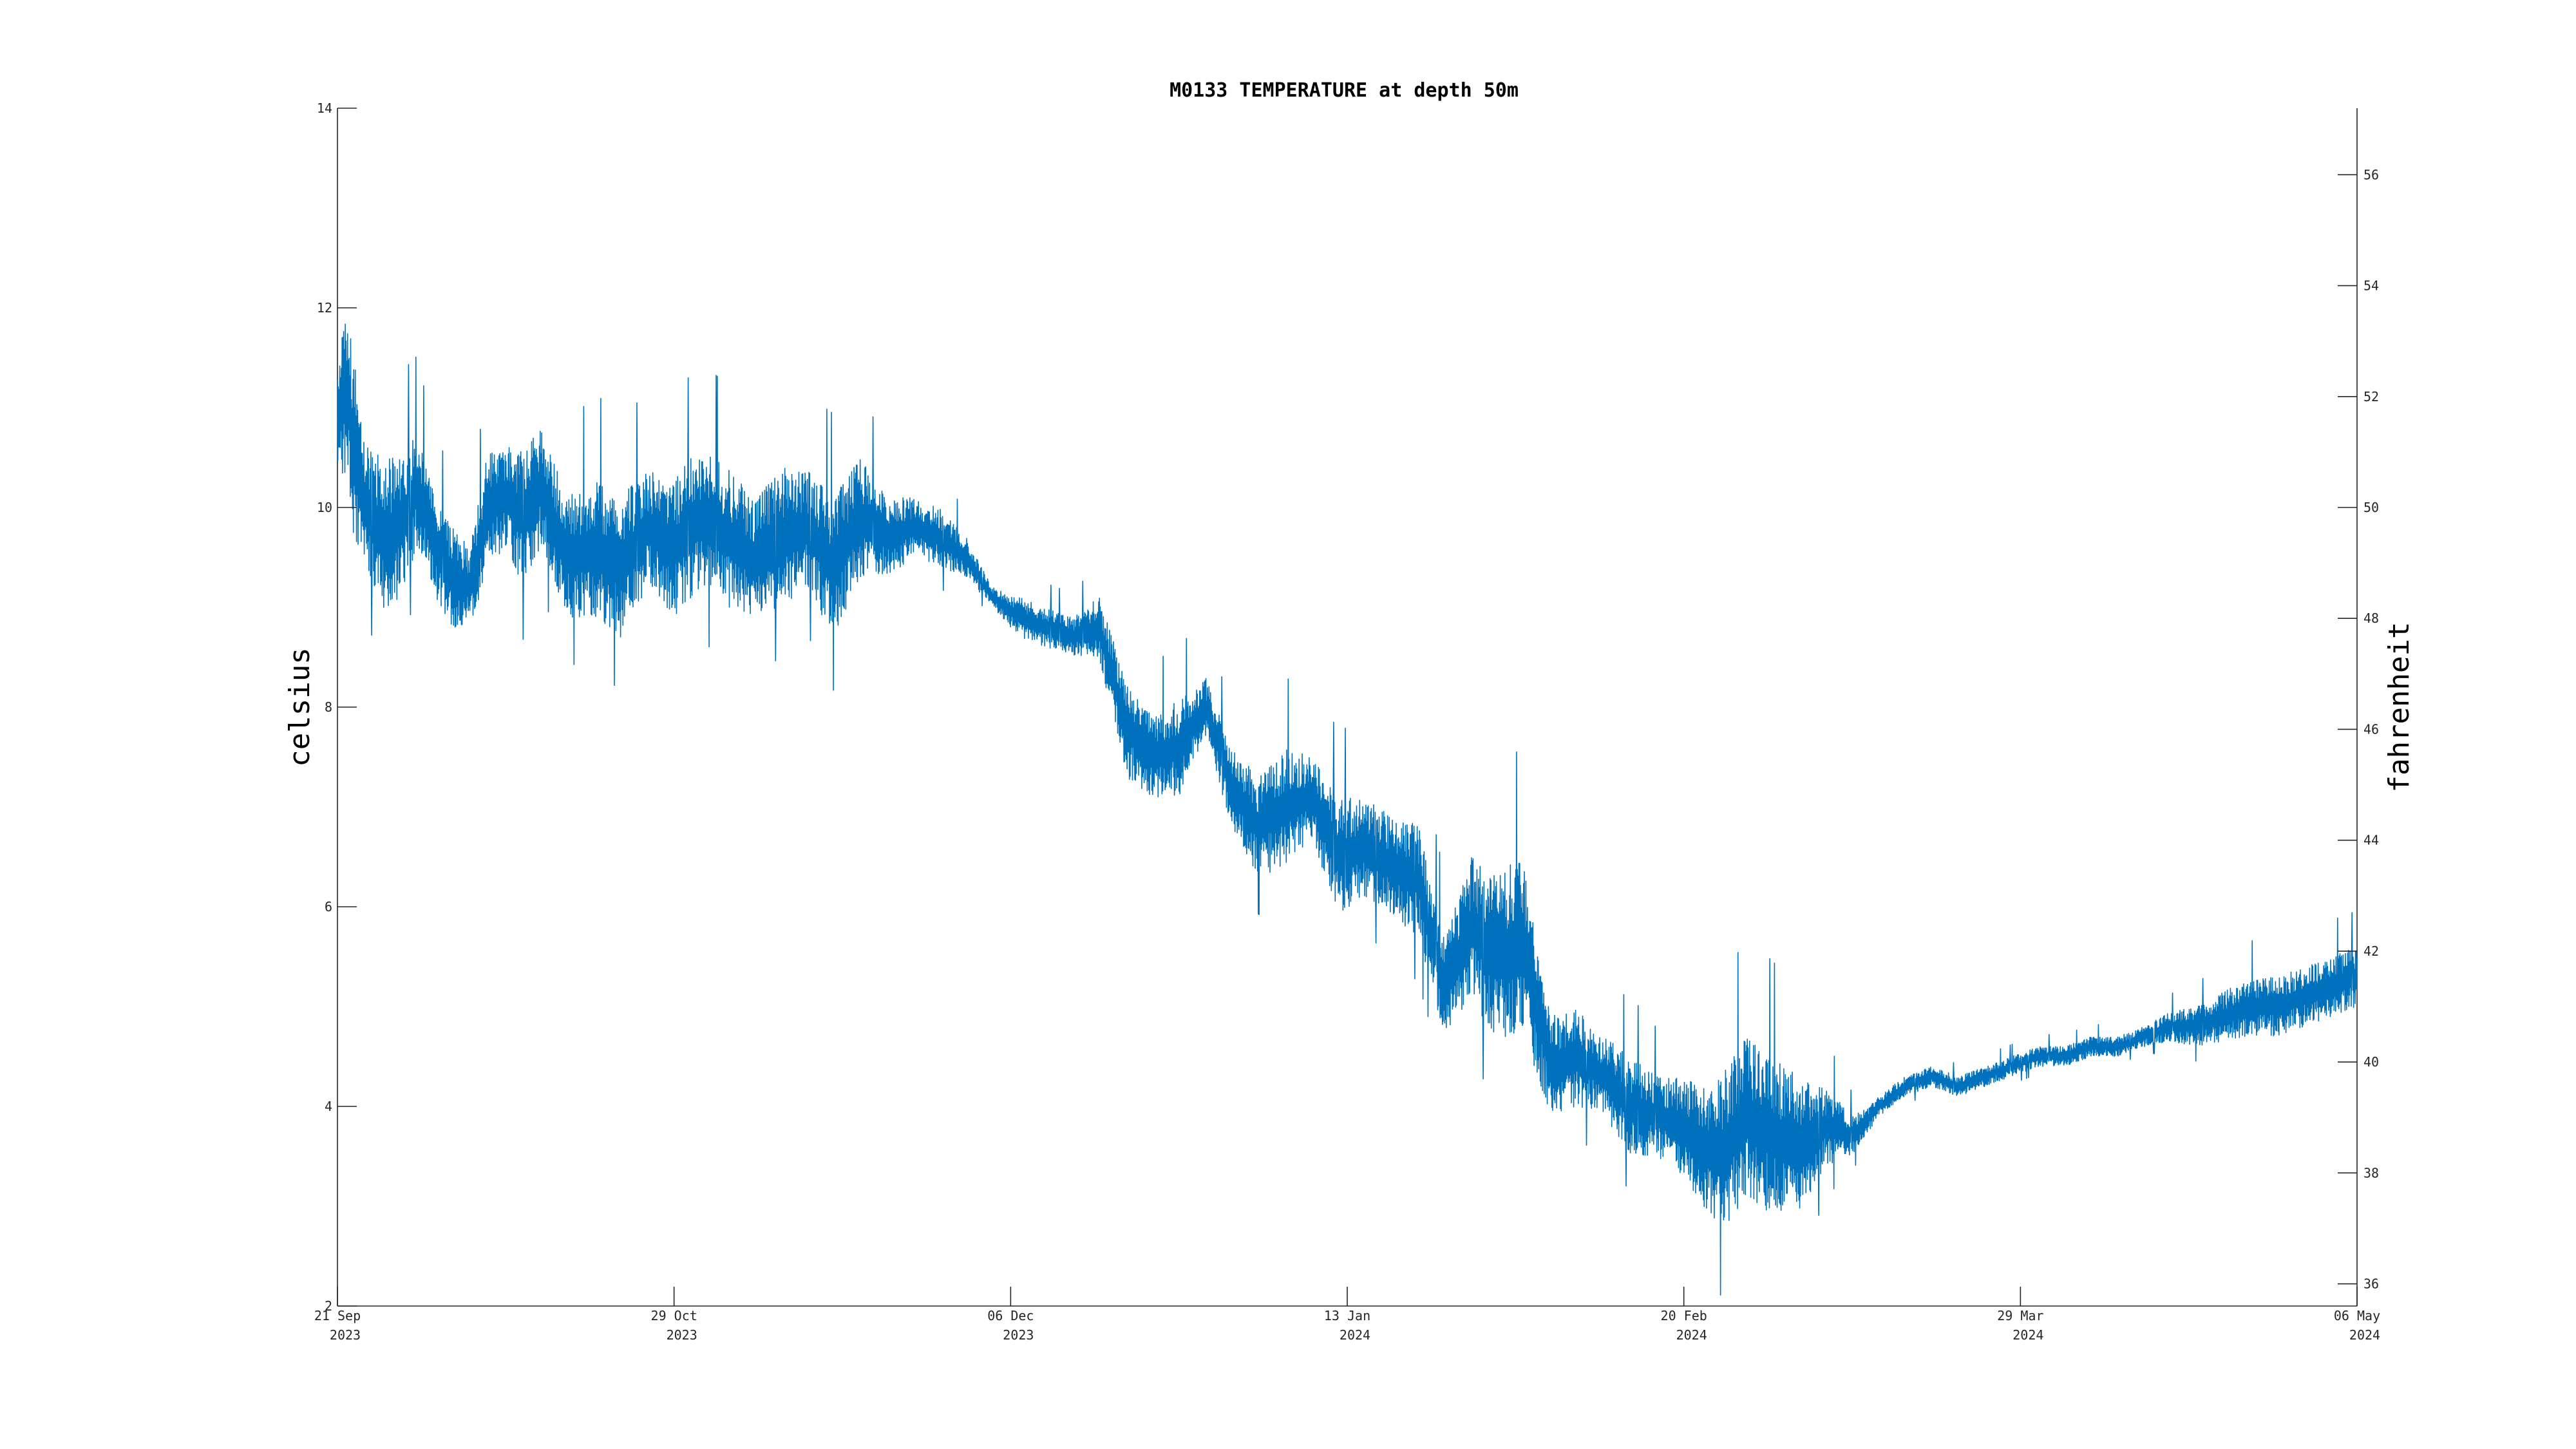 Image resolution: width=2576 pixels, height=1449 pixels. I want to click on right-y-tick-label: 42, so click(2371, 951).